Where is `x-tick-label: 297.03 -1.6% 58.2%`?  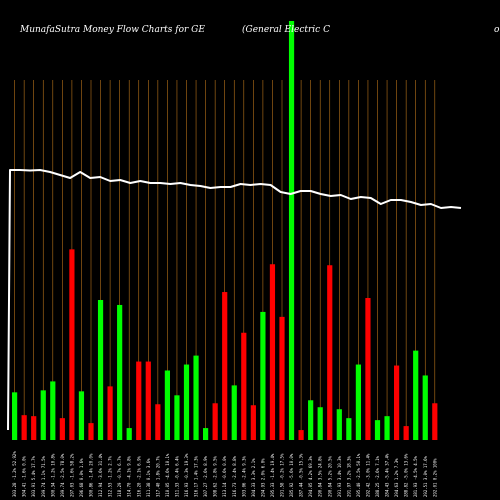 x-tick-label: 297.03 -1.6% 58.2% is located at coordinates (71, 475).